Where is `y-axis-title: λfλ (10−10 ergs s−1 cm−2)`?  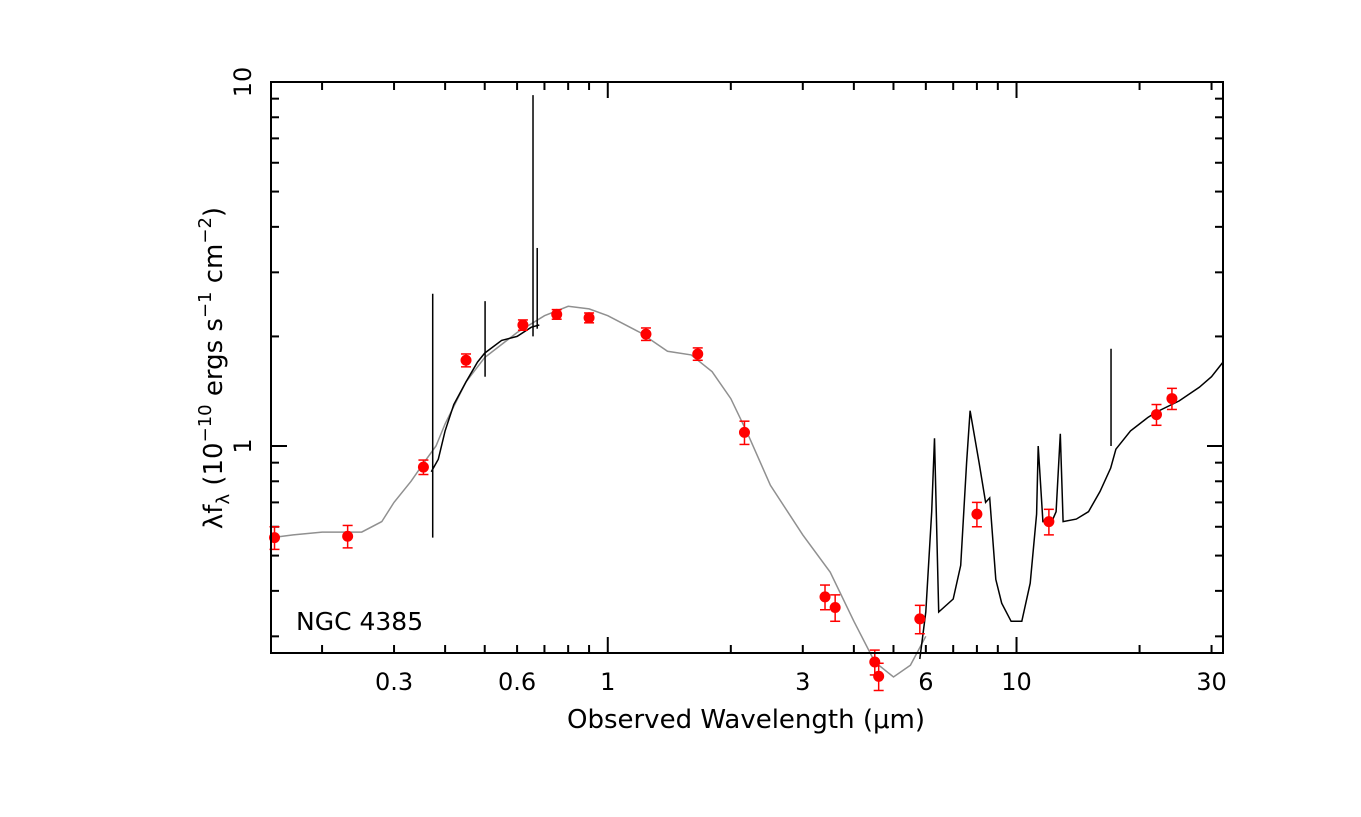 y-axis-title: λfλ (10−10 ergs s−1 cm−2) is located at coordinates (214, 368).